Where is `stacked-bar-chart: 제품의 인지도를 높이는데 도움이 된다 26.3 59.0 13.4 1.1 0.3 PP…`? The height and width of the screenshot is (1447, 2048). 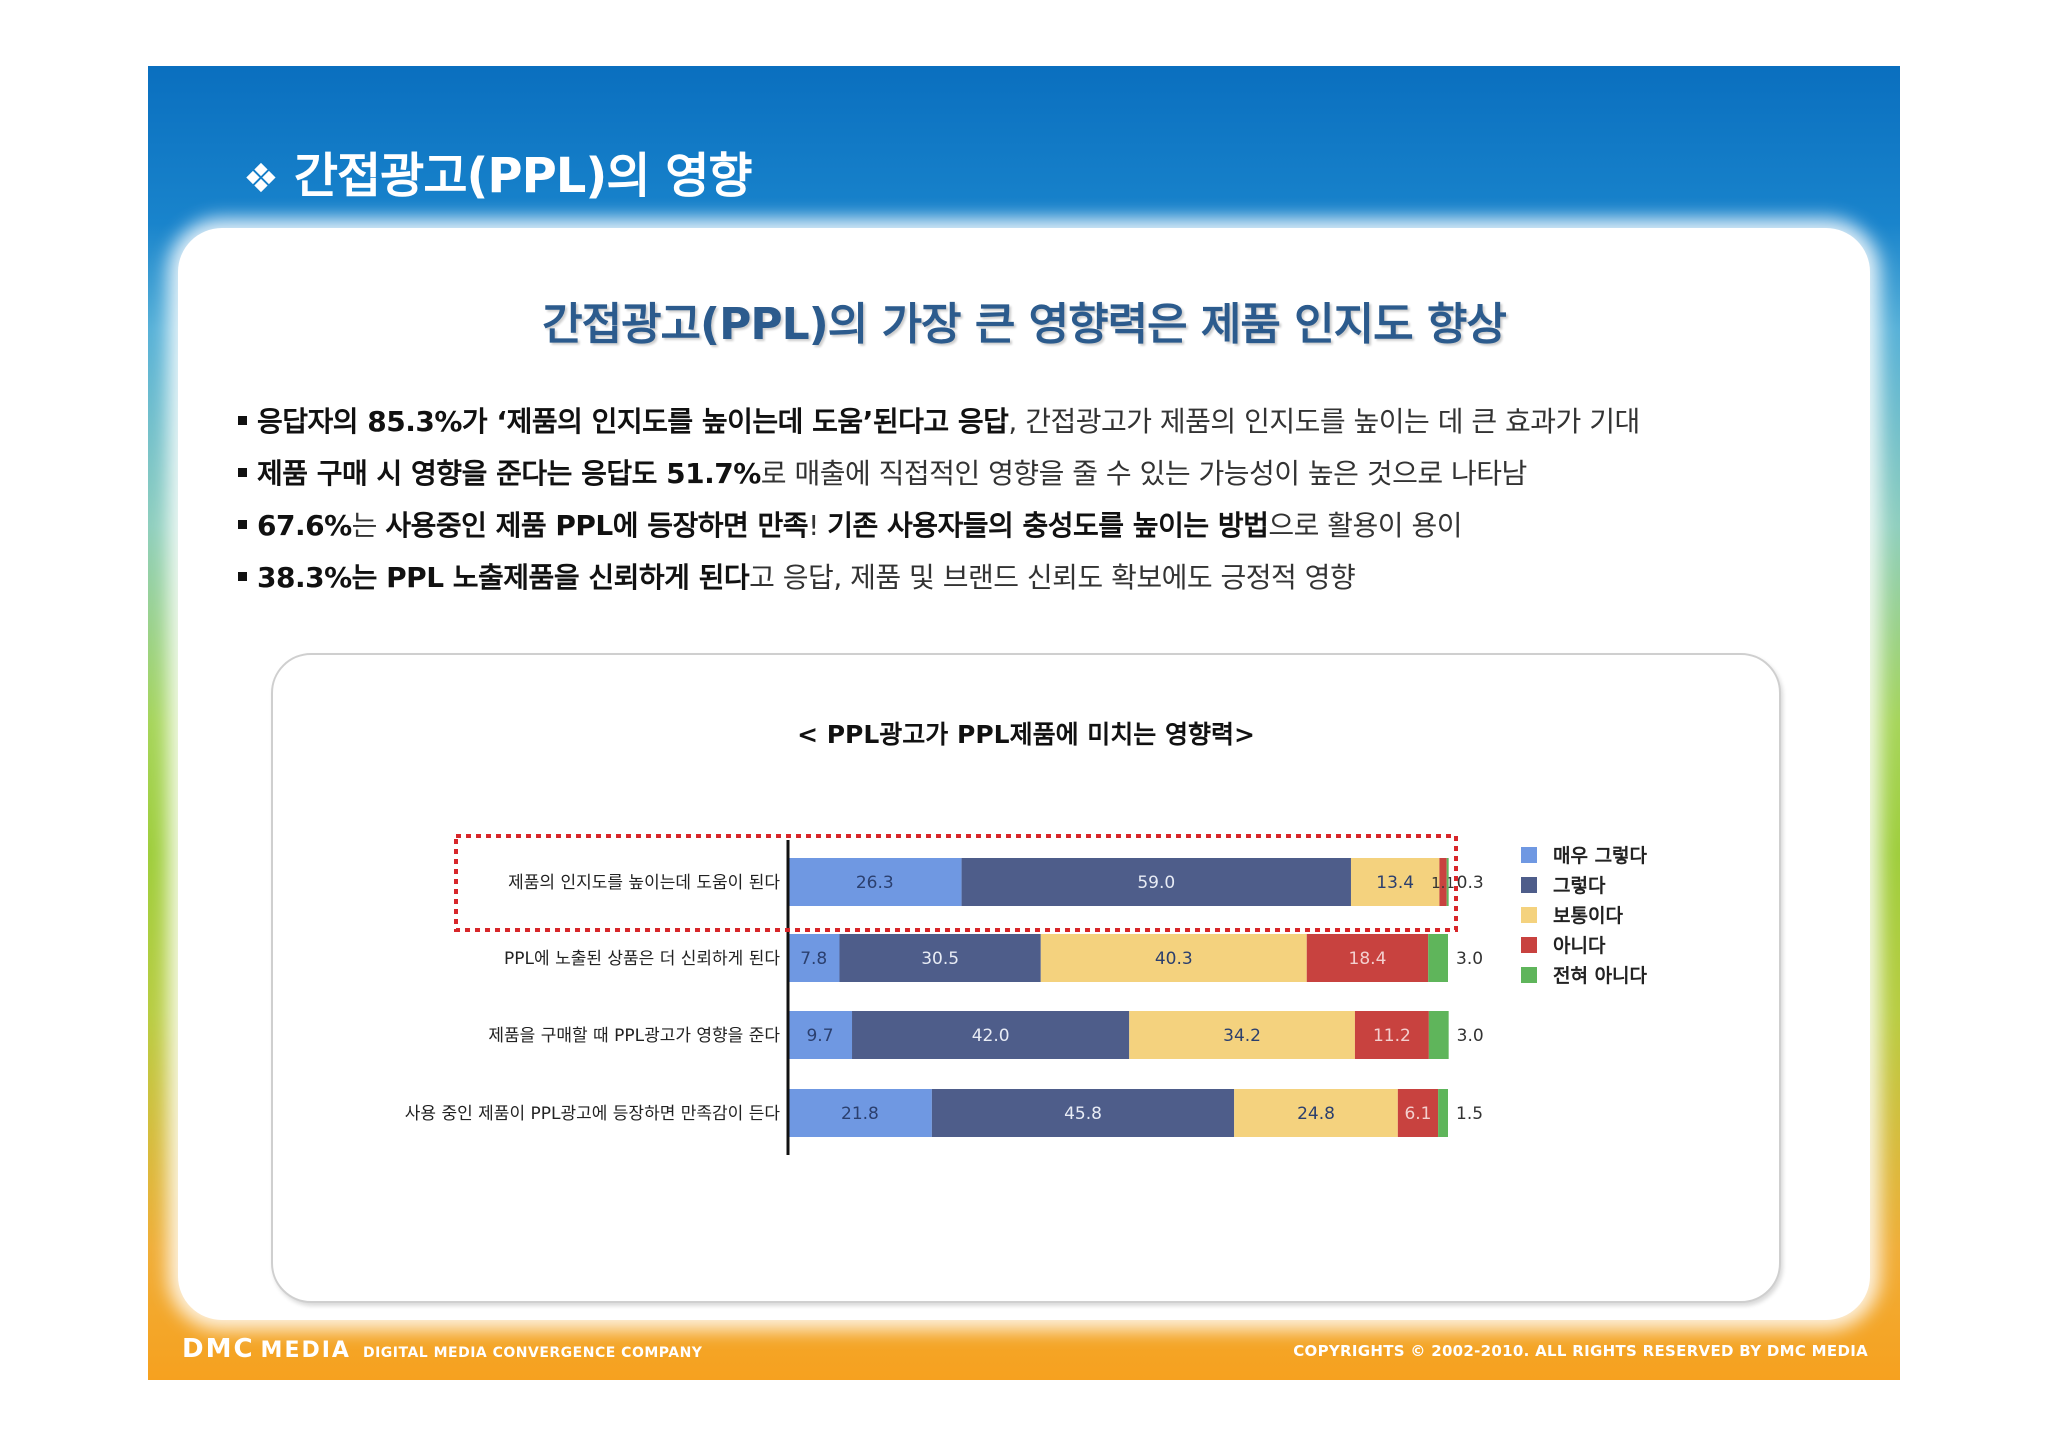
stacked-bar-chart: 제품의 인지도를 높이는데 도움이 된다 26.3 59.0 13.4 1.1 0.3 PP… is located at coordinates (1026, 994).